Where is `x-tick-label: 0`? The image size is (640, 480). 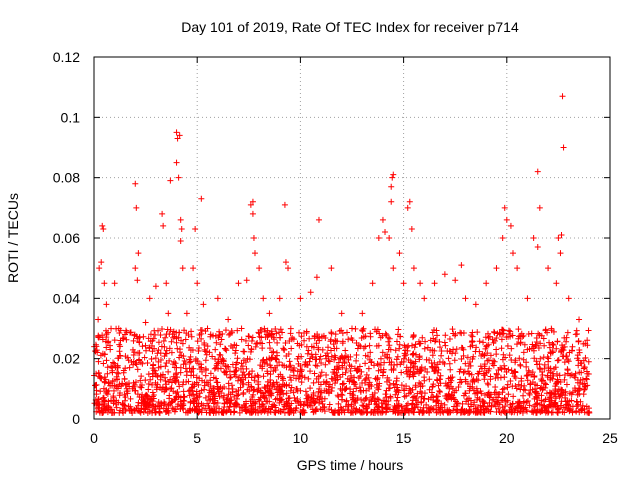 x-tick-label: 0 is located at coordinates (94, 438).